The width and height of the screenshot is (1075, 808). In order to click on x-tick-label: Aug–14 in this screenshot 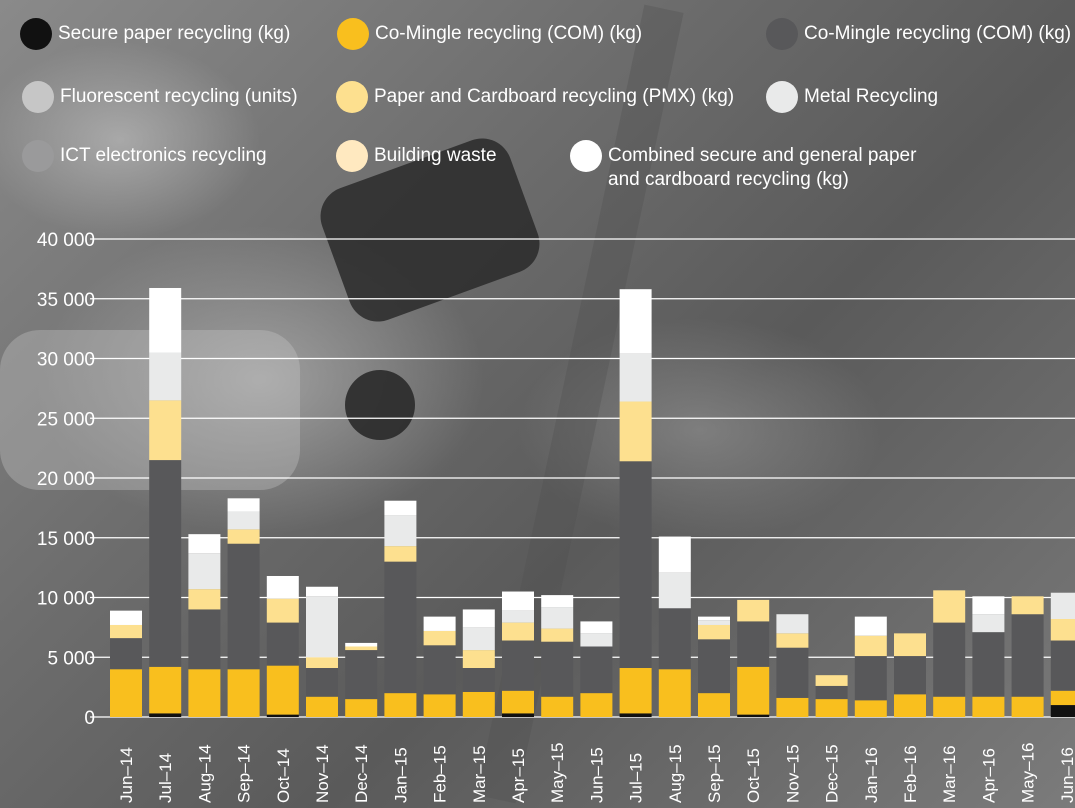, I will do `click(204, 773)`.